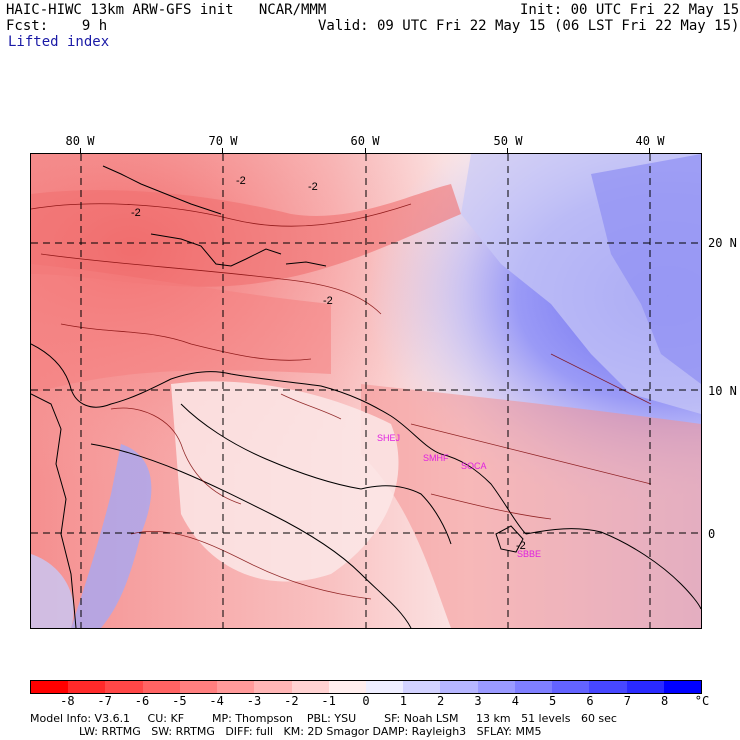  What do you see at coordinates (474, 466) in the screenshot?
I see `city-label-soca: SOCA` at bounding box center [474, 466].